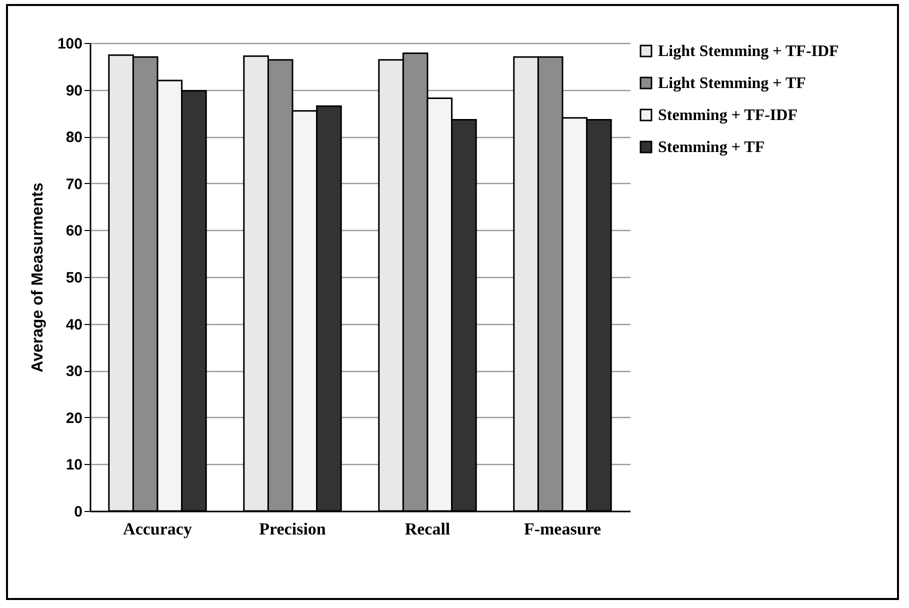 This screenshot has width=909, height=608. What do you see at coordinates (74, 91) in the screenshot?
I see `y-tick-label: 90` at bounding box center [74, 91].